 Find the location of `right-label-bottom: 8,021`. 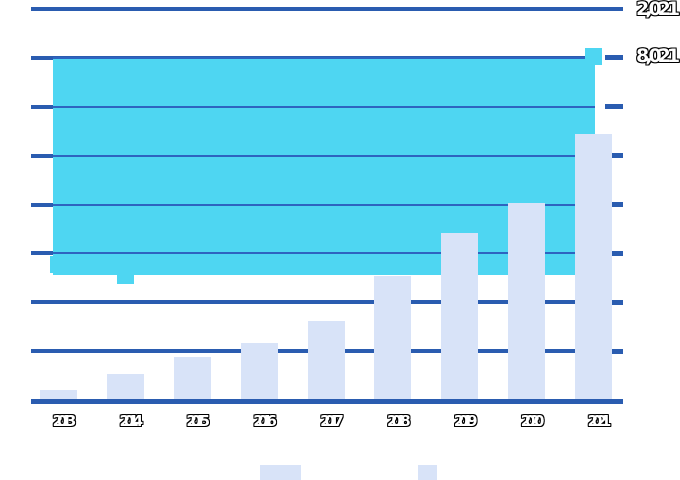

right-label-bottom: 8,021 is located at coordinates (658, 56).